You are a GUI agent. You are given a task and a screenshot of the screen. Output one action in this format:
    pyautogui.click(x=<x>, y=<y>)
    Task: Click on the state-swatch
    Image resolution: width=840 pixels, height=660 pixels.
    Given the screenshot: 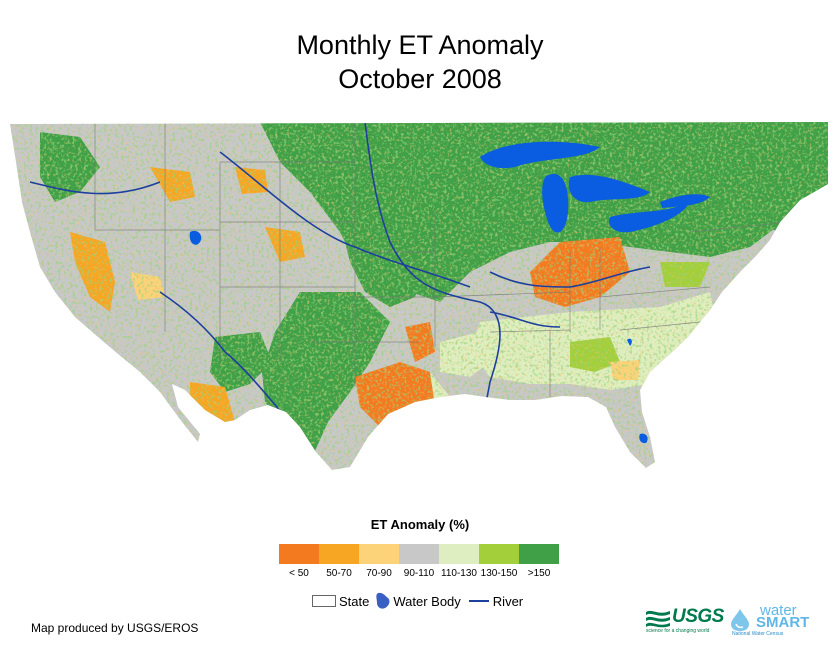 What is the action you would take?
    pyautogui.click(x=324, y=601)
    